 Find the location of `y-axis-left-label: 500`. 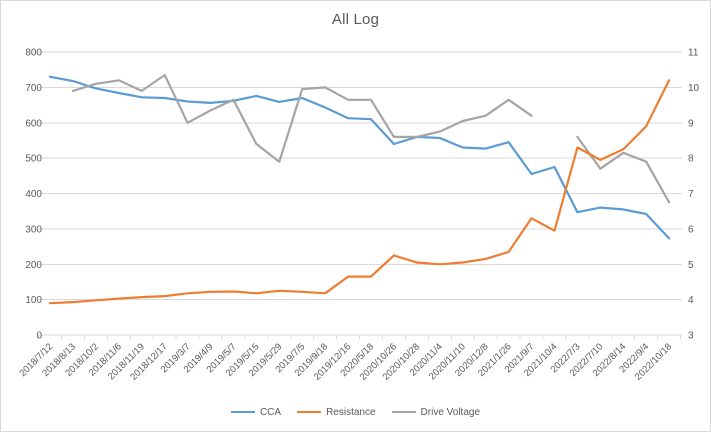

y-axis-left-label: 500 is located at coordinates (33, 159).